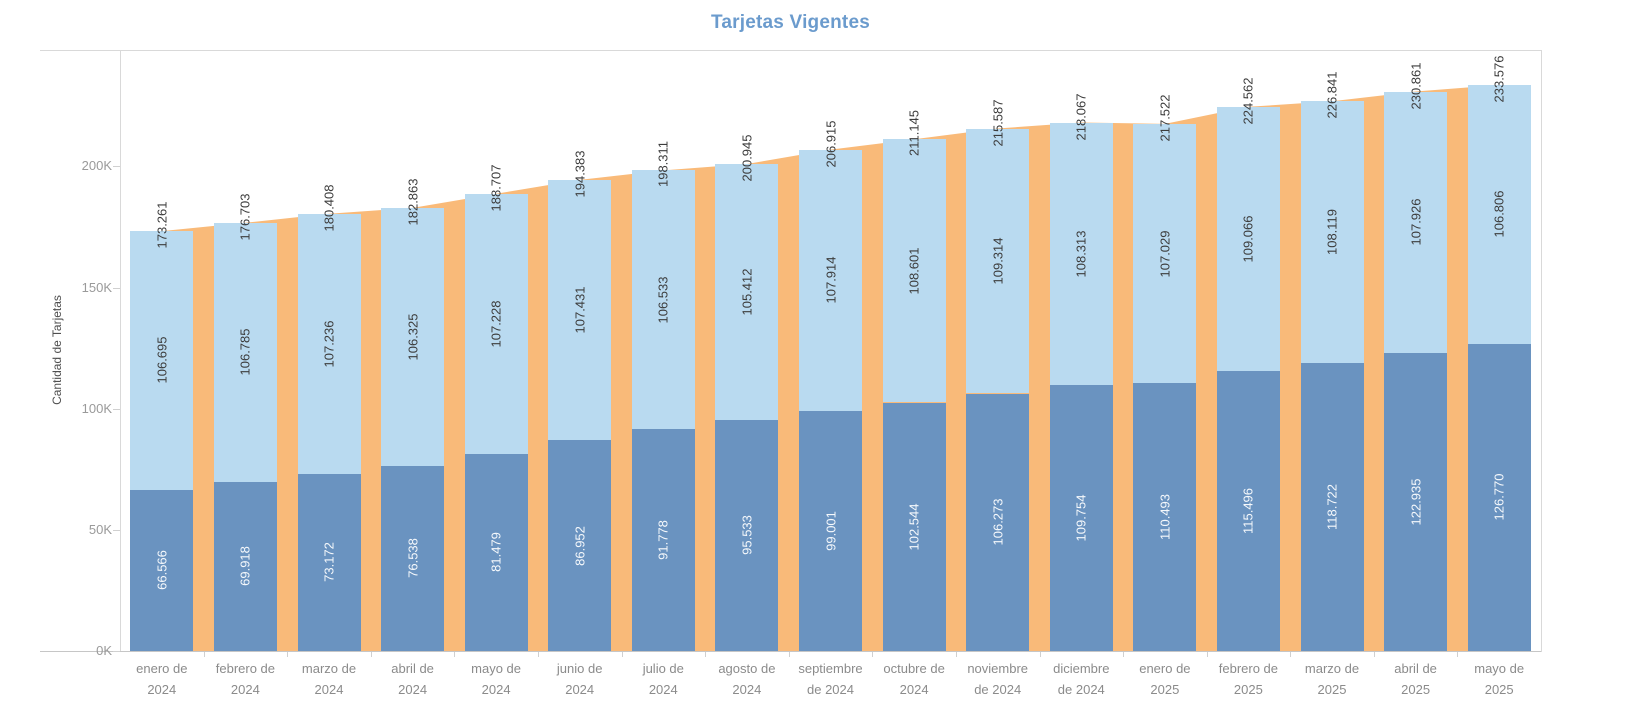 Image resolution: width=1625 pixels, height=725 pixels. What do you see at coordinates (1165, 679) in the screenshot?
I see `x-axis-label: enero de 2025` at bounding box center [1165, 679].